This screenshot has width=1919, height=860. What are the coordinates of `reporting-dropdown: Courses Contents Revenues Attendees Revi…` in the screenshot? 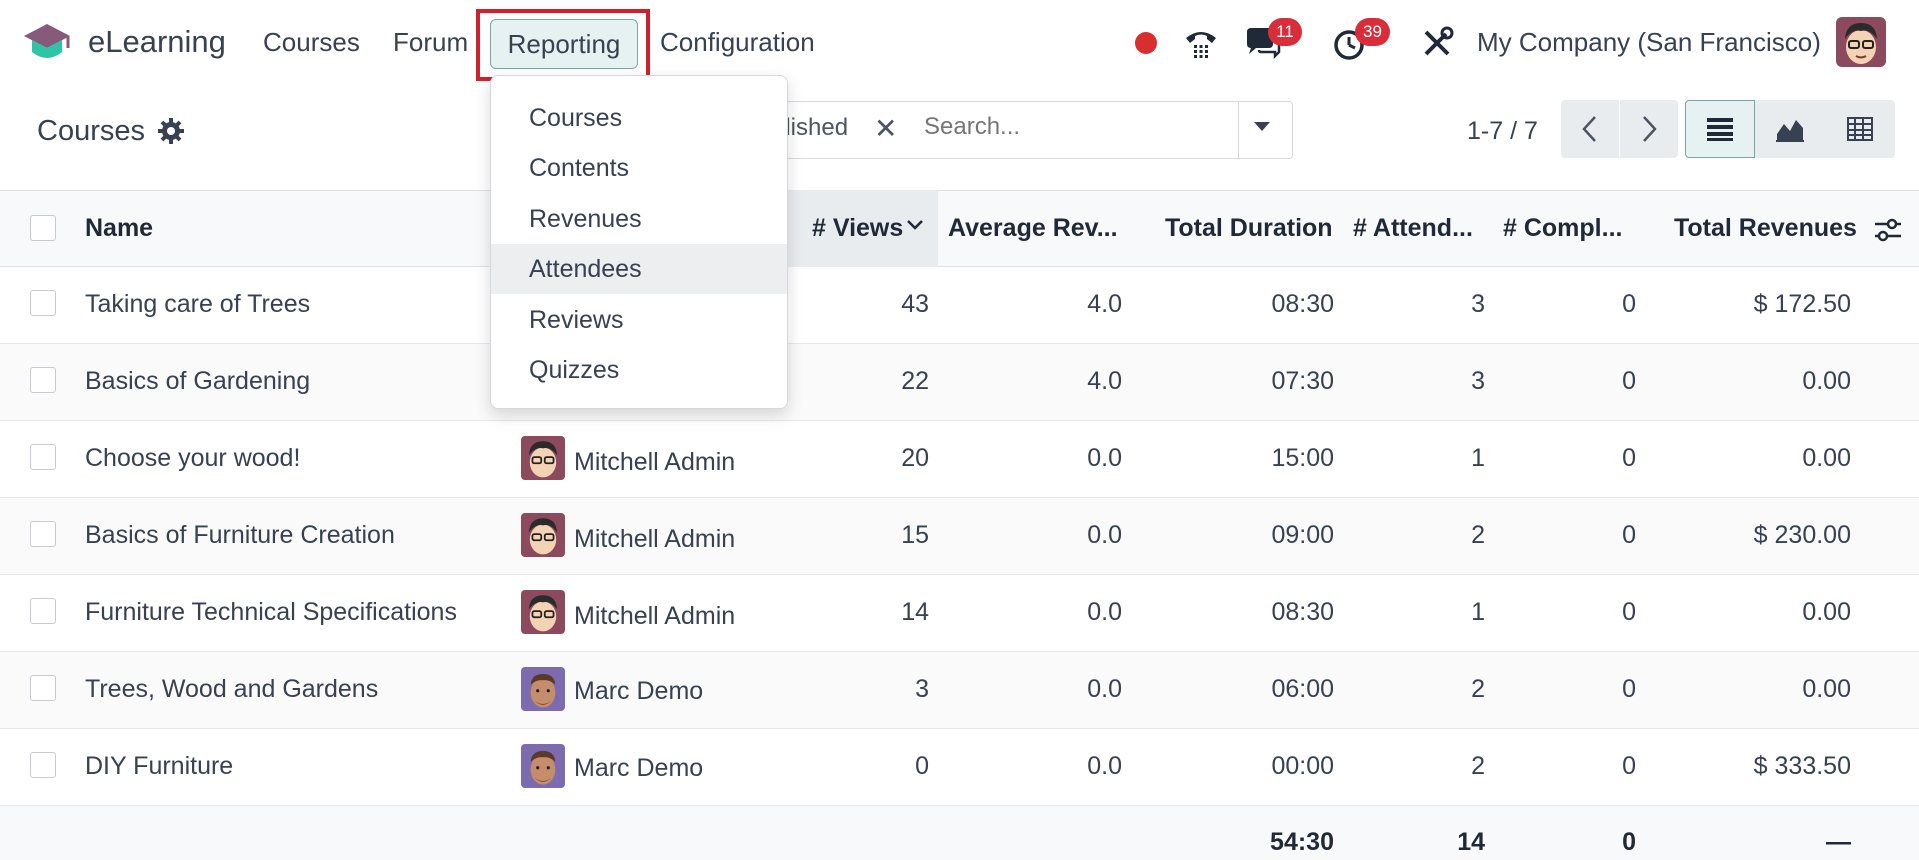 It's located at (639, 242).